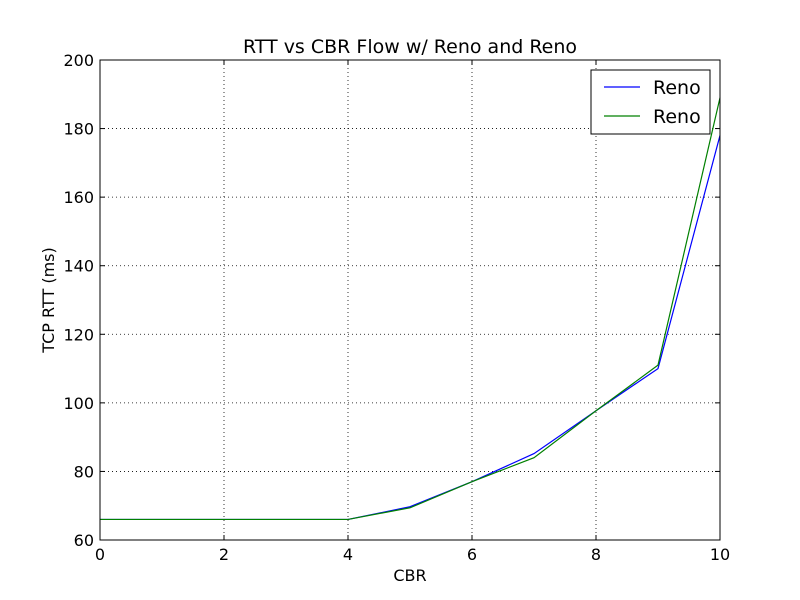  I want to click on y-tick-label: 100, so click(78, 403).